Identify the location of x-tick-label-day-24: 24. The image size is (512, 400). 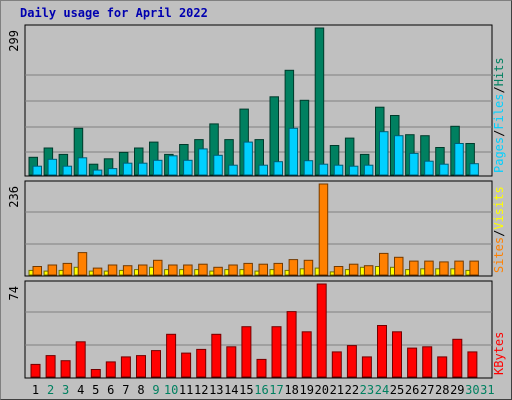
(382, 390).